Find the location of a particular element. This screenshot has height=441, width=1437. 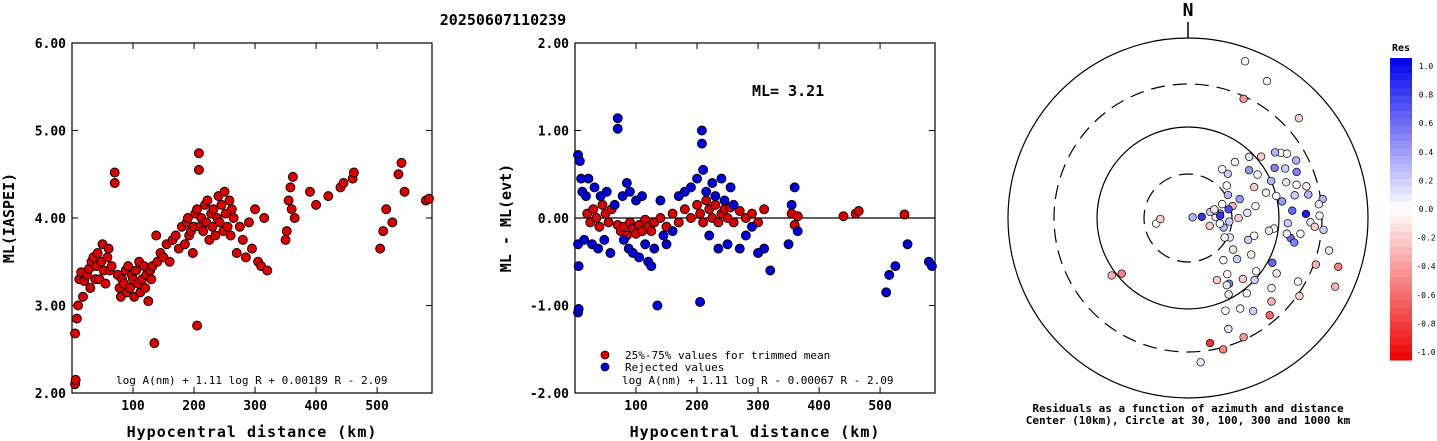

y-tick-label: 6.00 is located at coordinates (50, 44).